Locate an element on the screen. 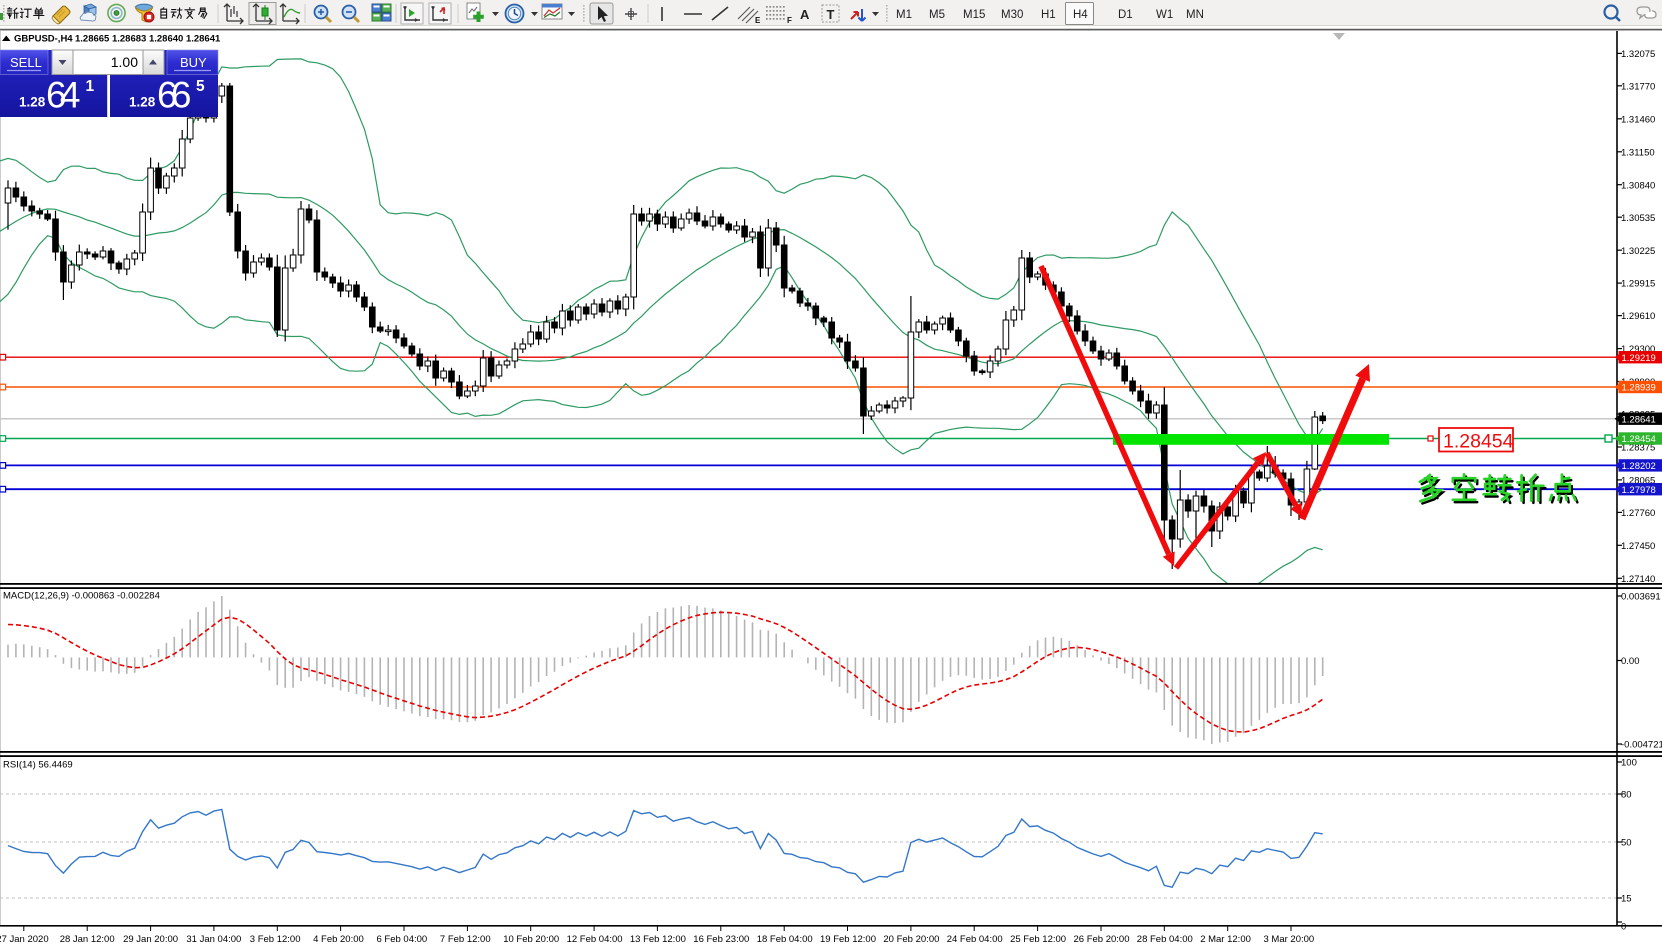 This screenshot has width=1662, height=951. svg-text: MN is located at coordinates (1195, 15).